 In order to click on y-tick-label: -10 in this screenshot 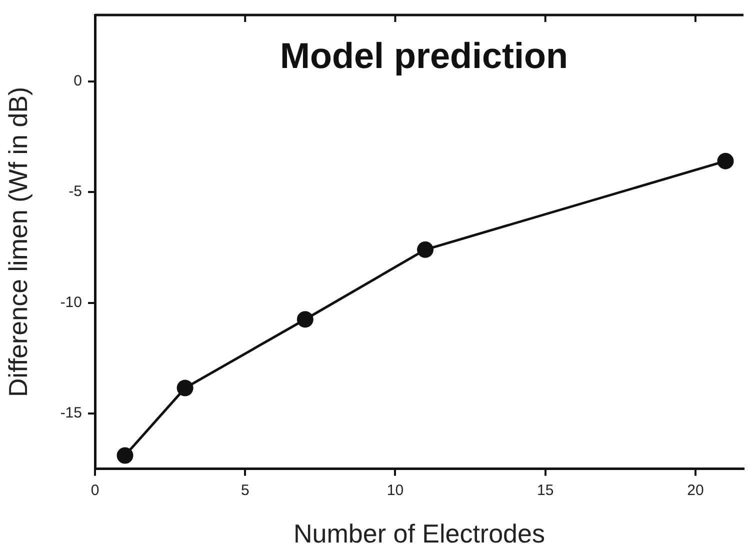, I will do `click(71, 302)`.